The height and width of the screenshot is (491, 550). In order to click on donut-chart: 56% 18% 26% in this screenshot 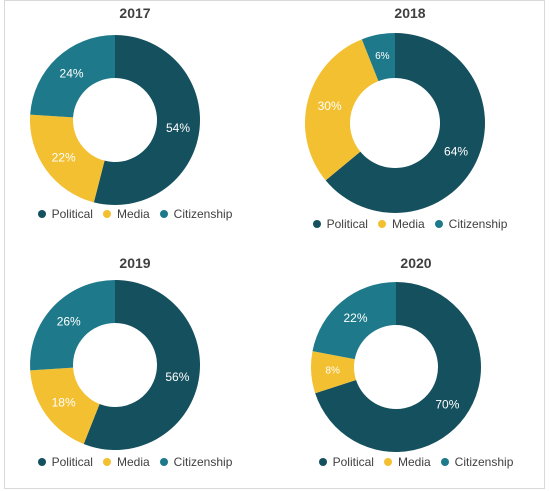, I will do `click(114, 365)`.